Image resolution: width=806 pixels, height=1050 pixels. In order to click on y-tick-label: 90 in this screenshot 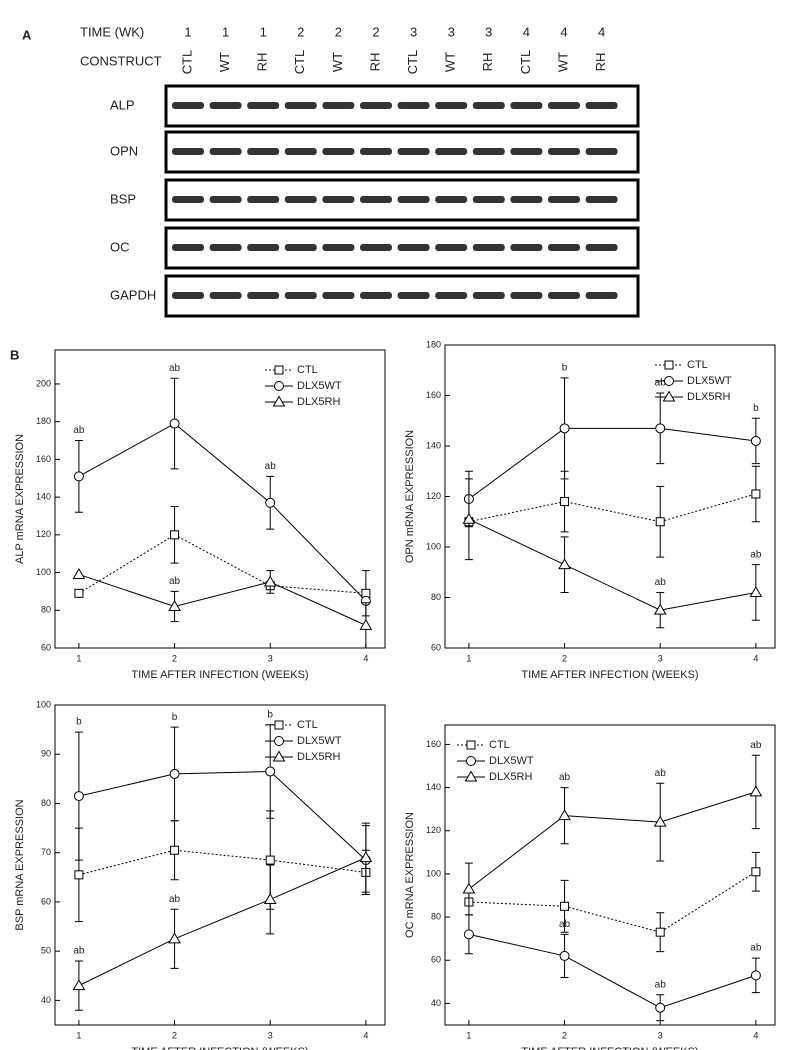, I will do `click(46, 754)`.